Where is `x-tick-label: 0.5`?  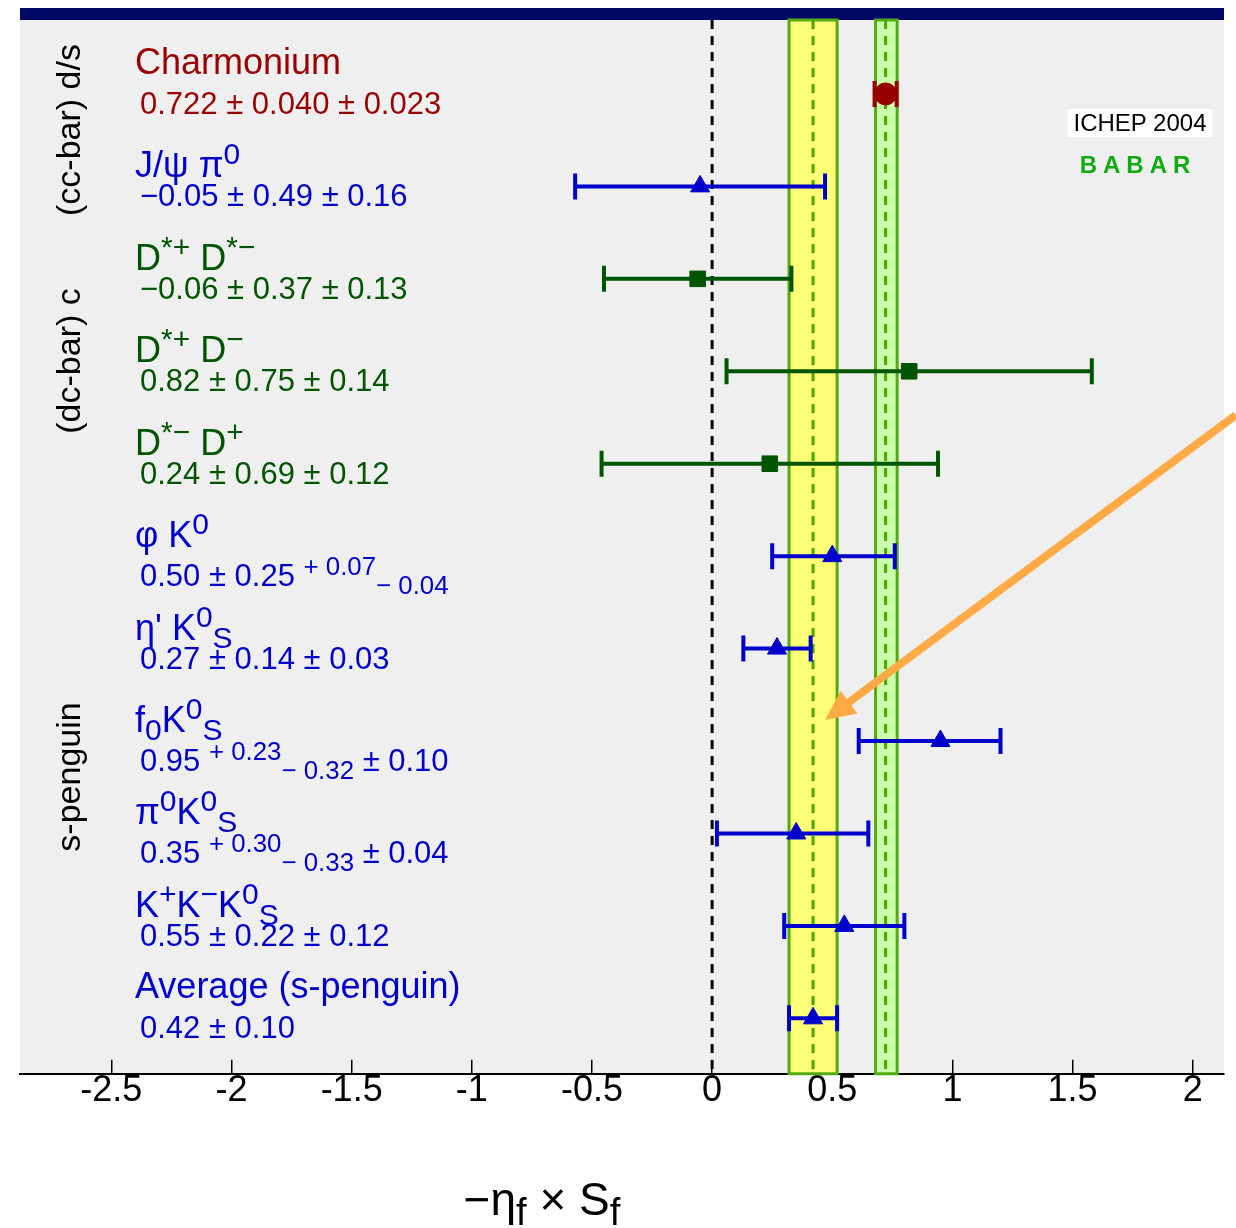 x-tick-label: 0.5 is located at coordinates (832, 1089).